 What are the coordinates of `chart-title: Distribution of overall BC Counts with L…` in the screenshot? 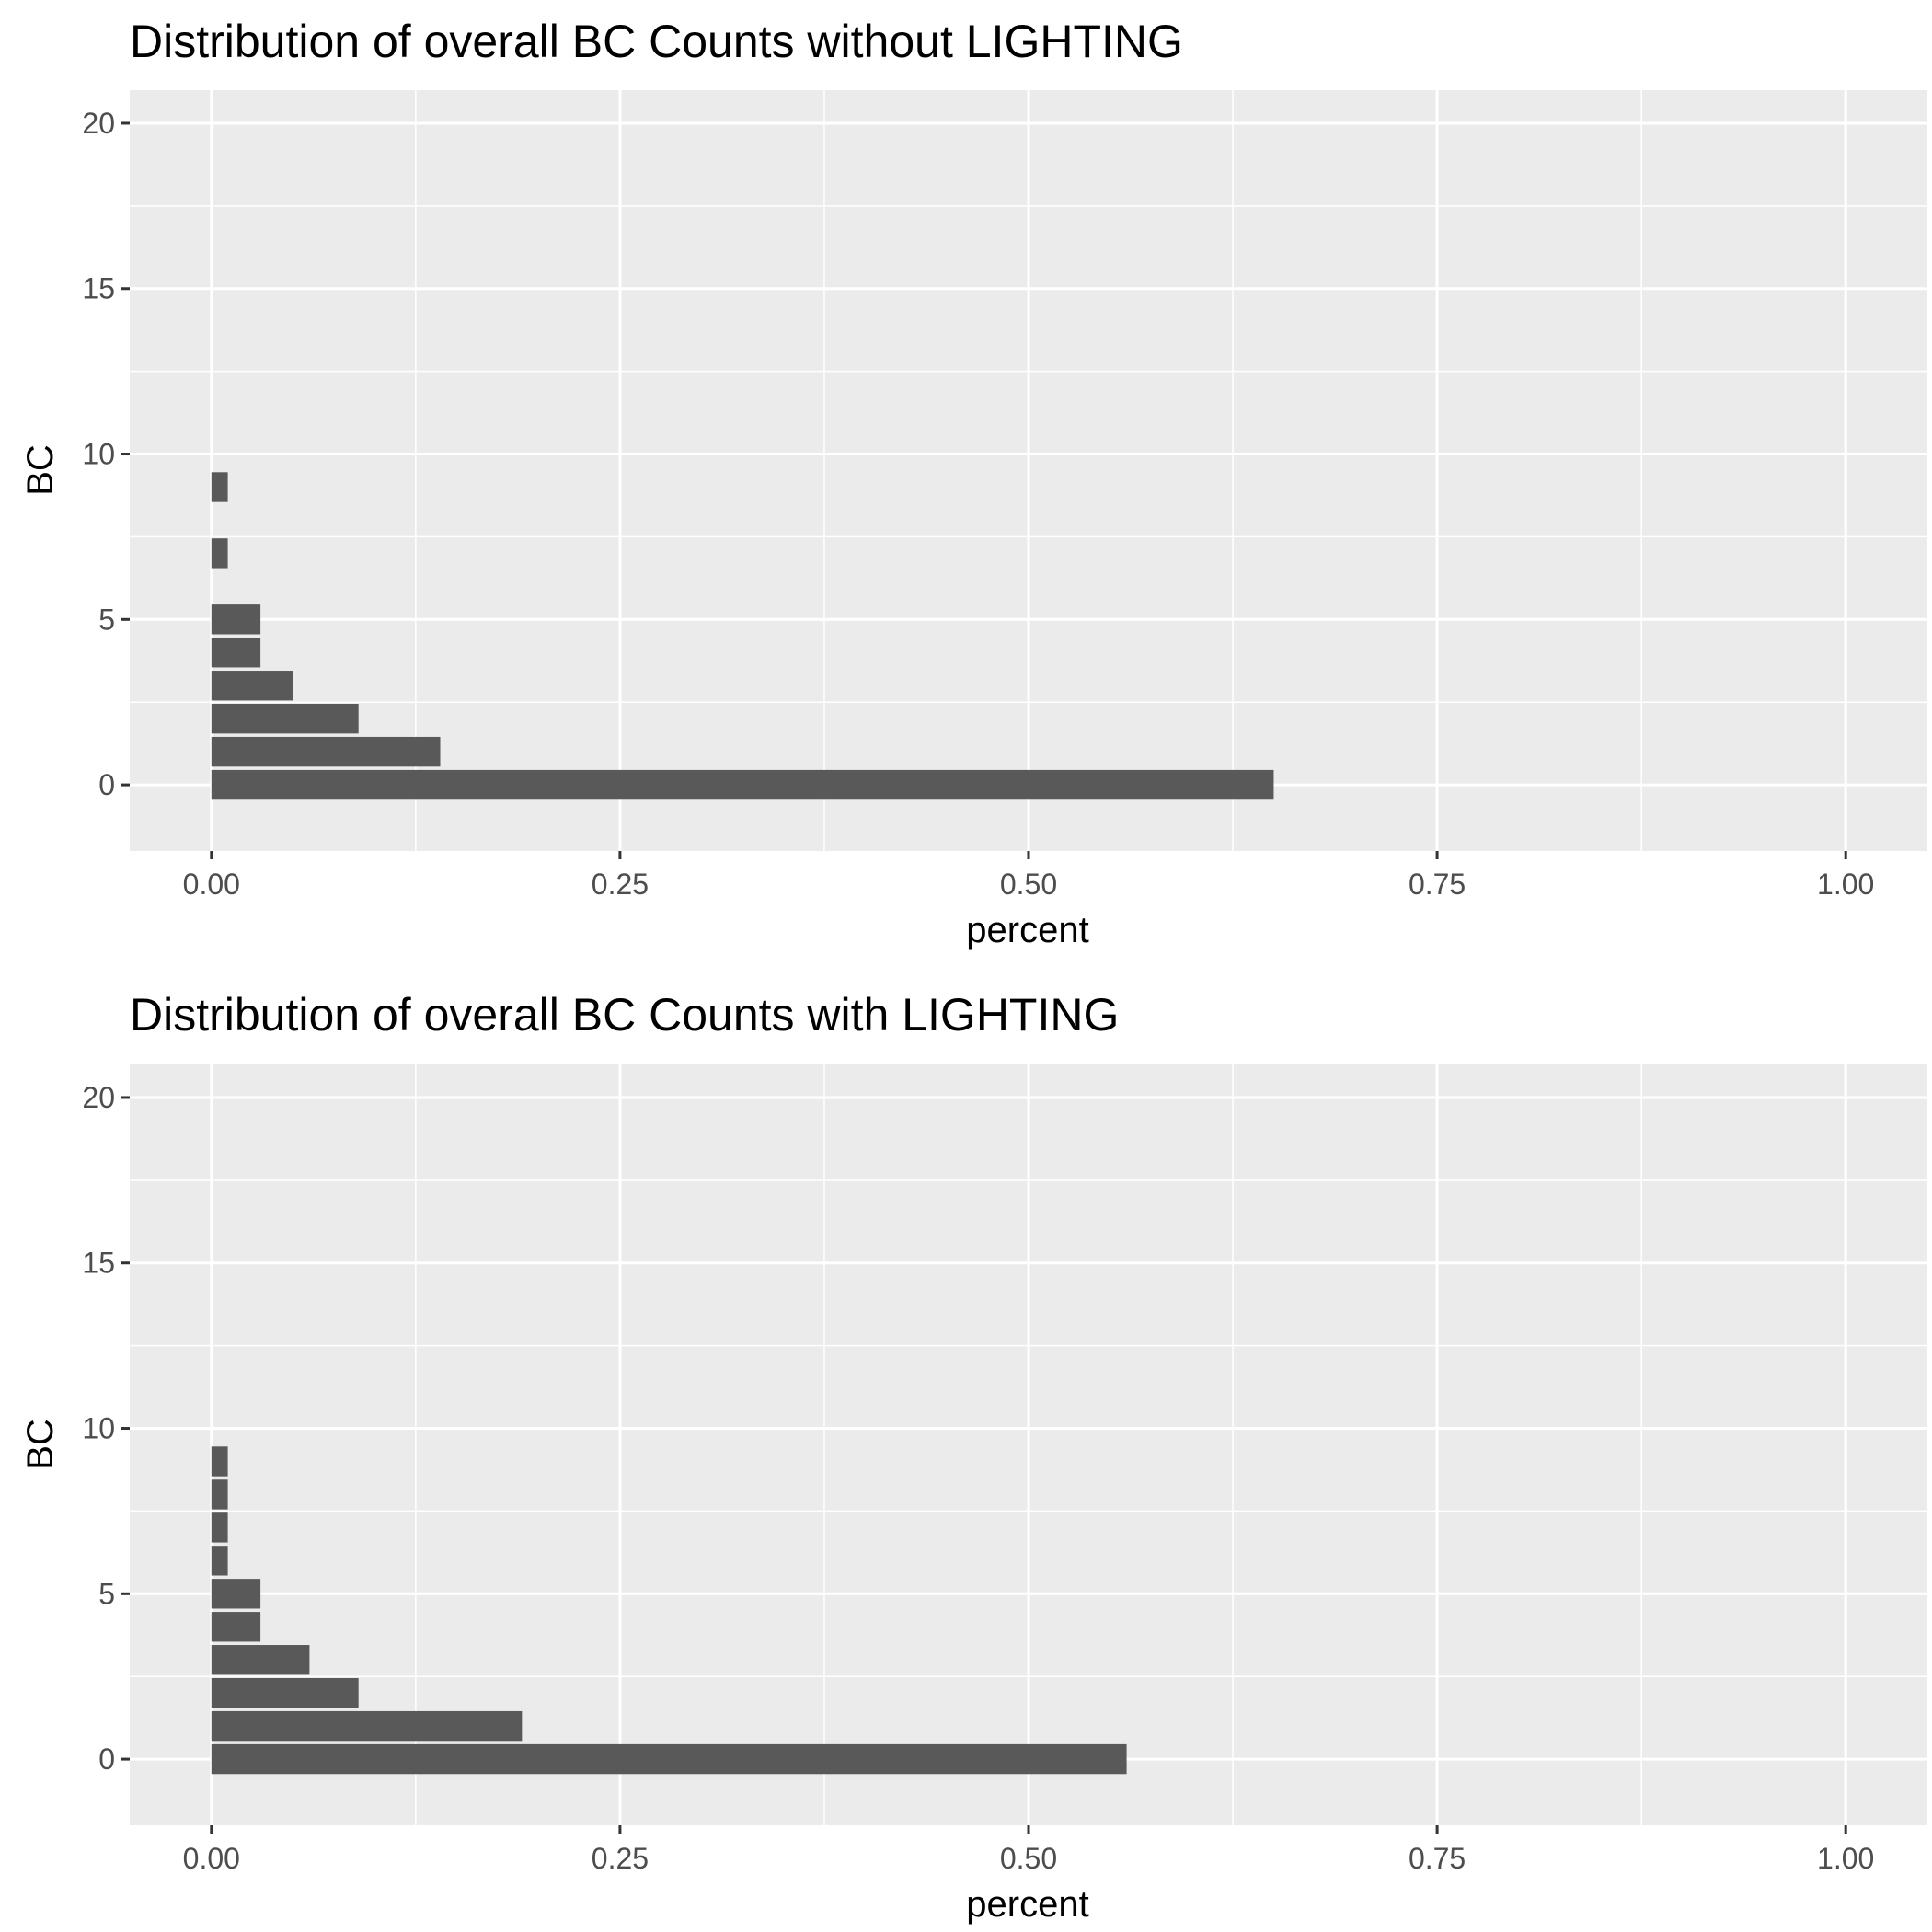 It's located at (624, 1015).